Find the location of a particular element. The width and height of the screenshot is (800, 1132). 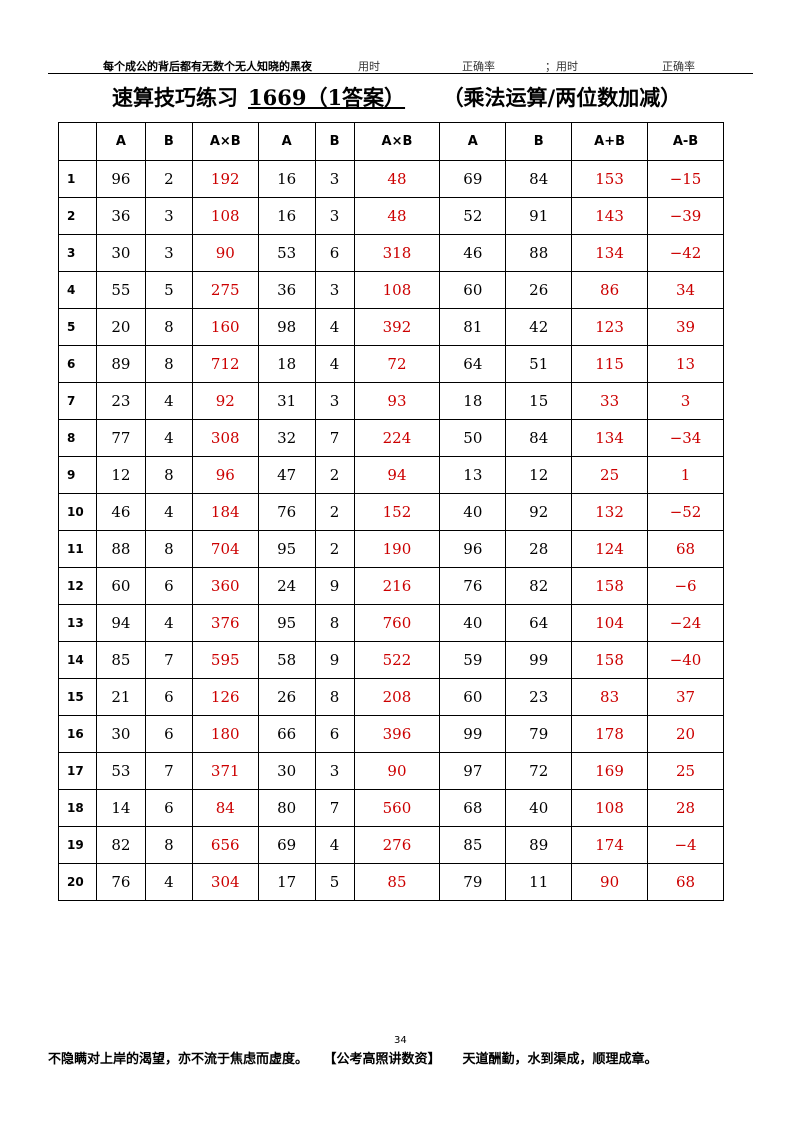

answer-cell: 33 is located at coordinates (610, 401).